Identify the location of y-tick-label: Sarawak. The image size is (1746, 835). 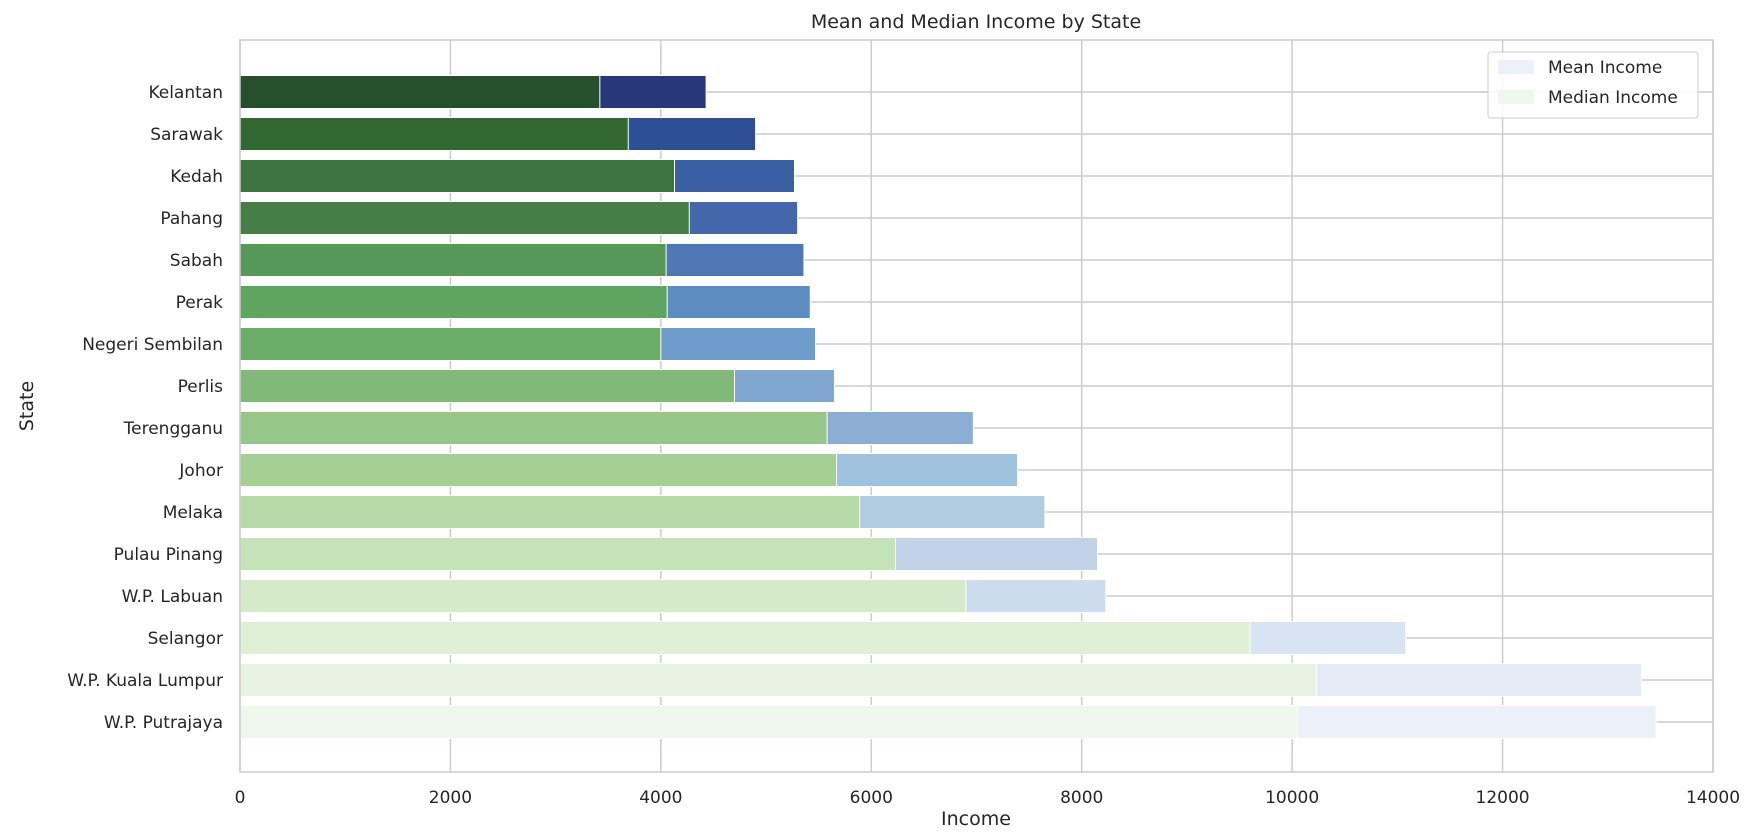
(186, 135).